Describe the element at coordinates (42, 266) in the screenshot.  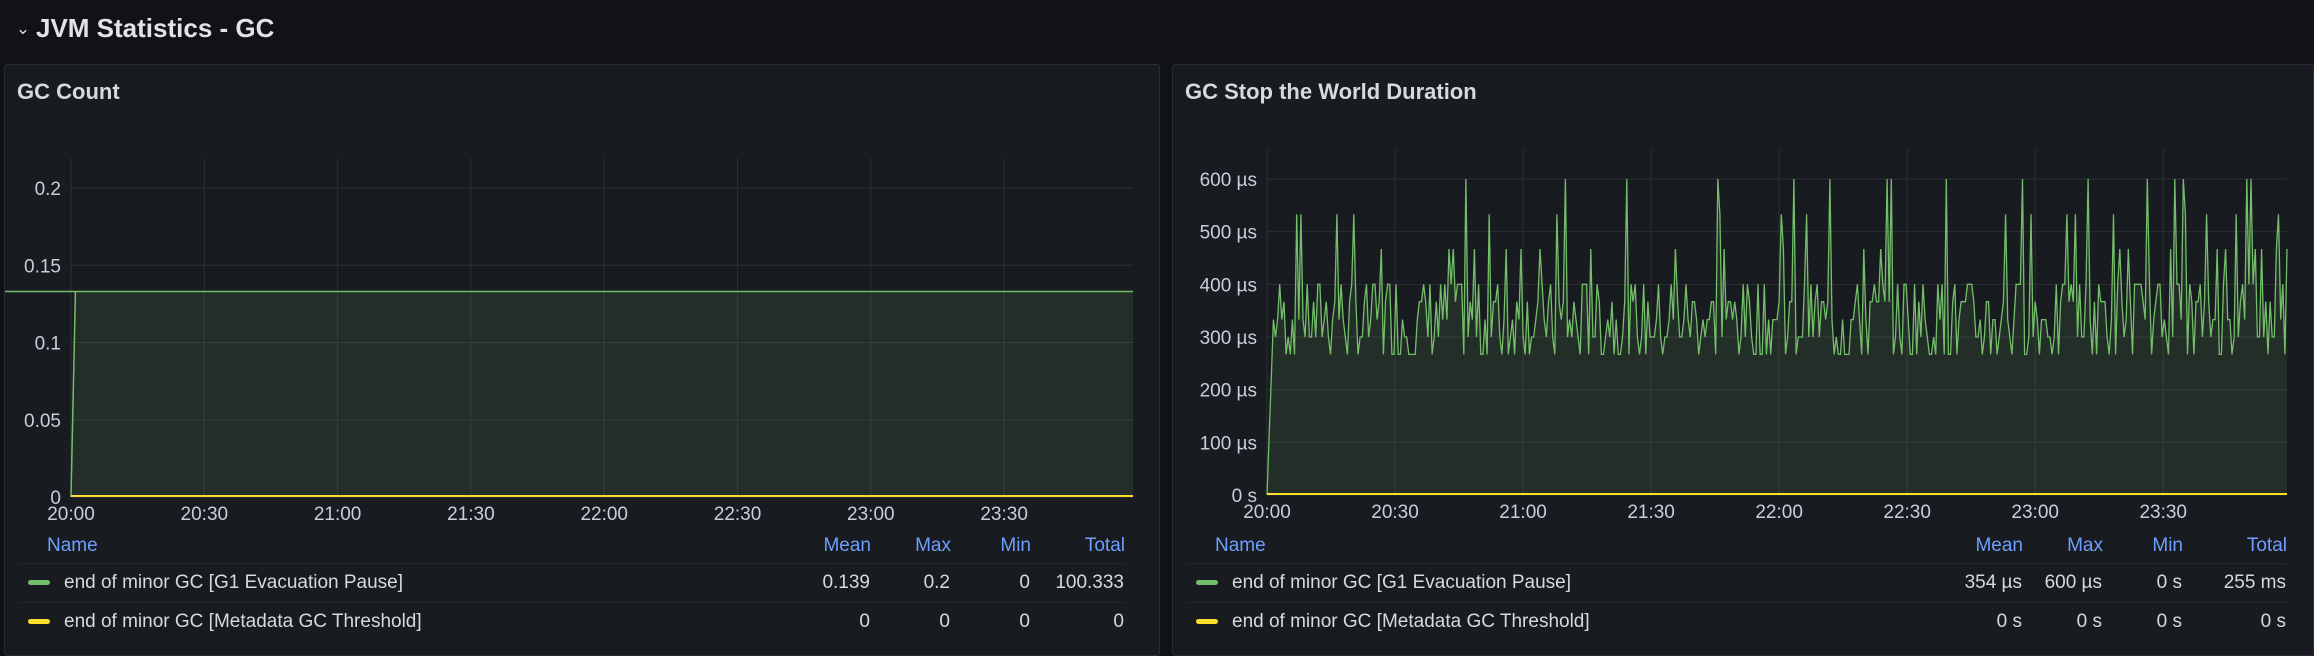
I see `y-tick-label: 0.15` at that location.